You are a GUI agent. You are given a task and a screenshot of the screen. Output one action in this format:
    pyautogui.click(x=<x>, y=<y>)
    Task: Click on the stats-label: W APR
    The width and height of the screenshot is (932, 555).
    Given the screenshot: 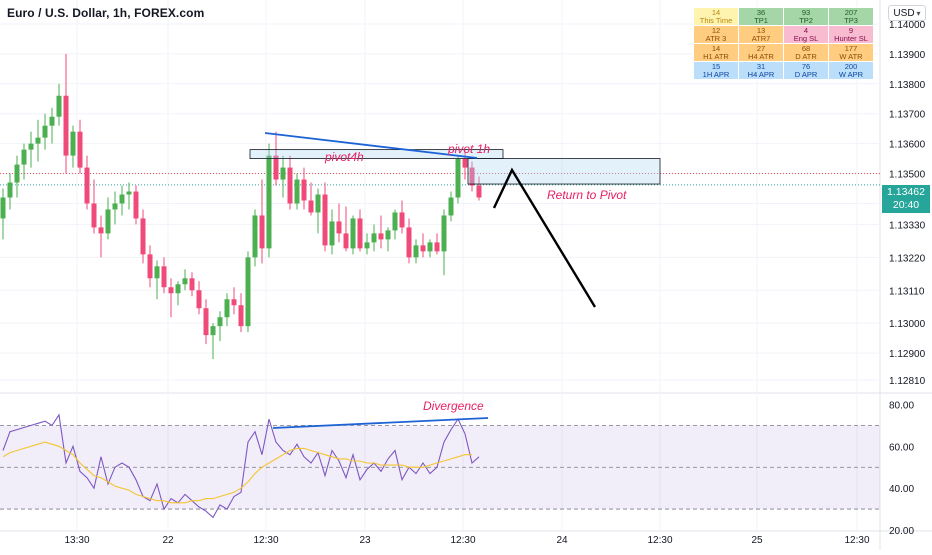 What is the action you would take?
    pyautogui.click(x=851, y=74)
    